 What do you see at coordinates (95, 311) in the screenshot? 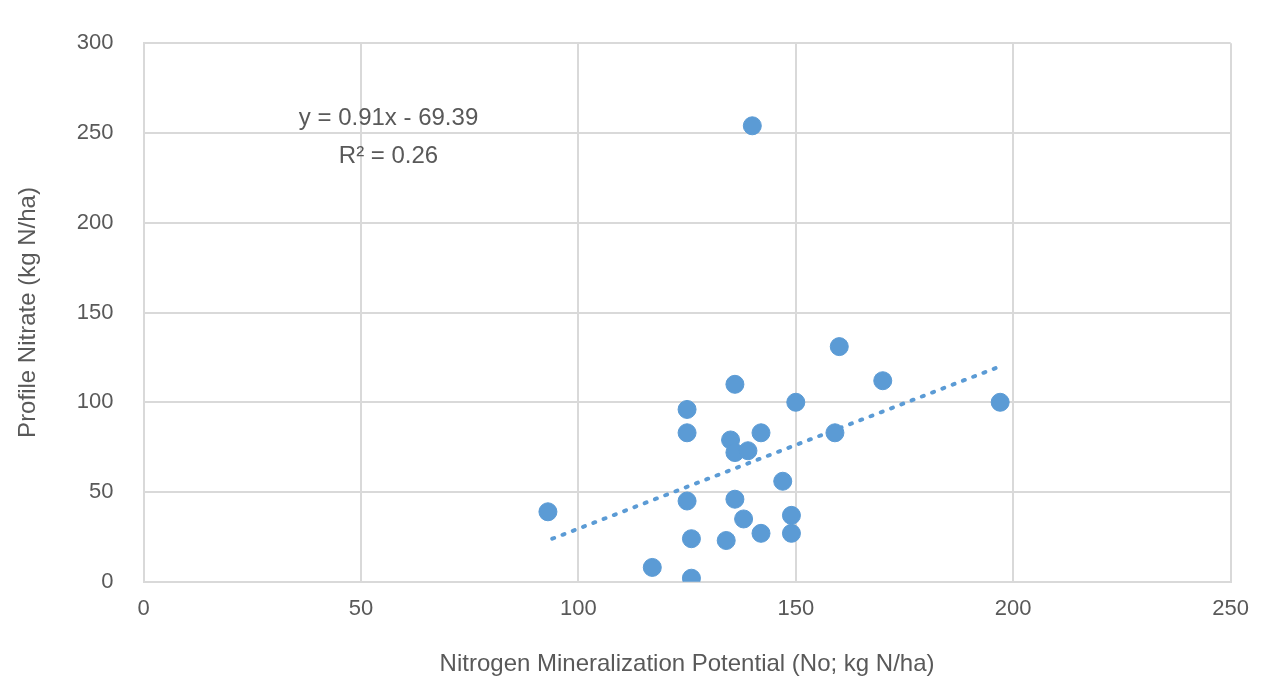
I see `y-tick-label: 150` at bounding box center [95, 311].